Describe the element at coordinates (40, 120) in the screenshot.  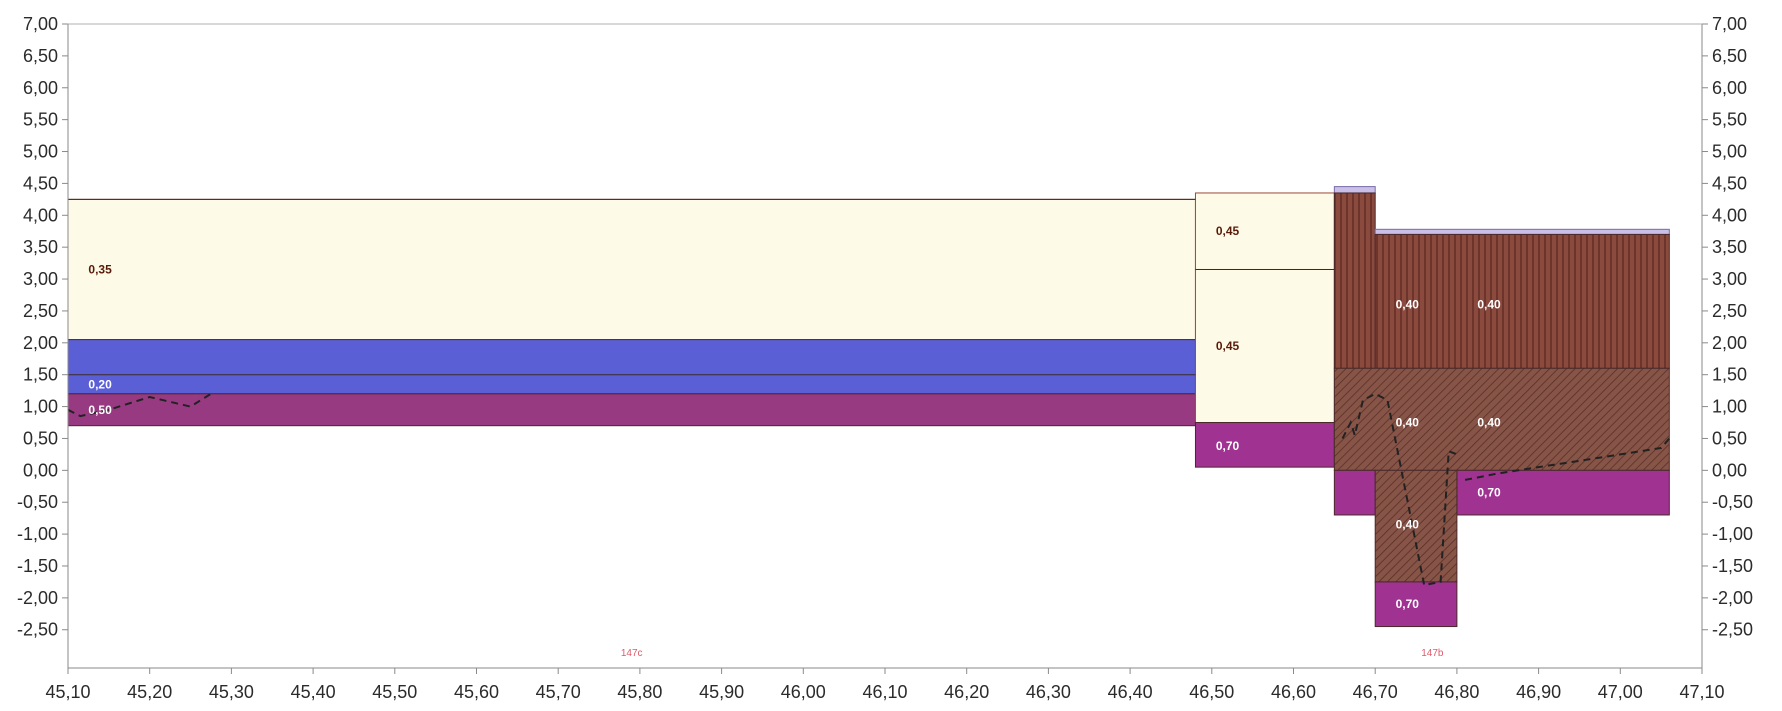
I see `y-tick-label-left: 5,50` at that location.